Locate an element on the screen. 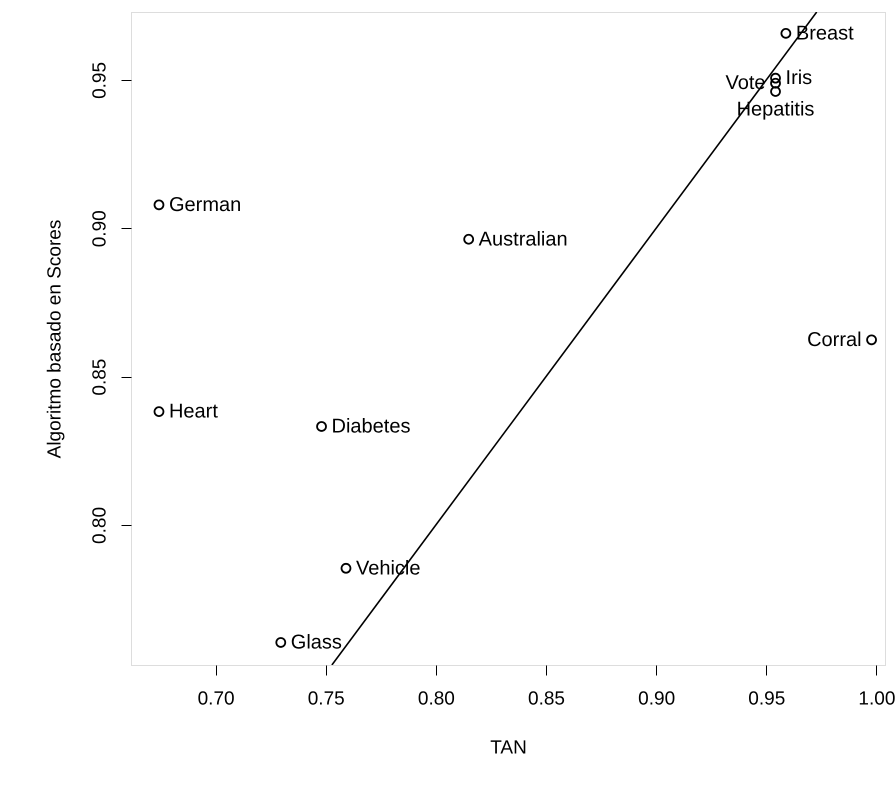 This screenshot has width=896, height=790. x-tick-label: 0.75 is located at coordinates (326, 699).